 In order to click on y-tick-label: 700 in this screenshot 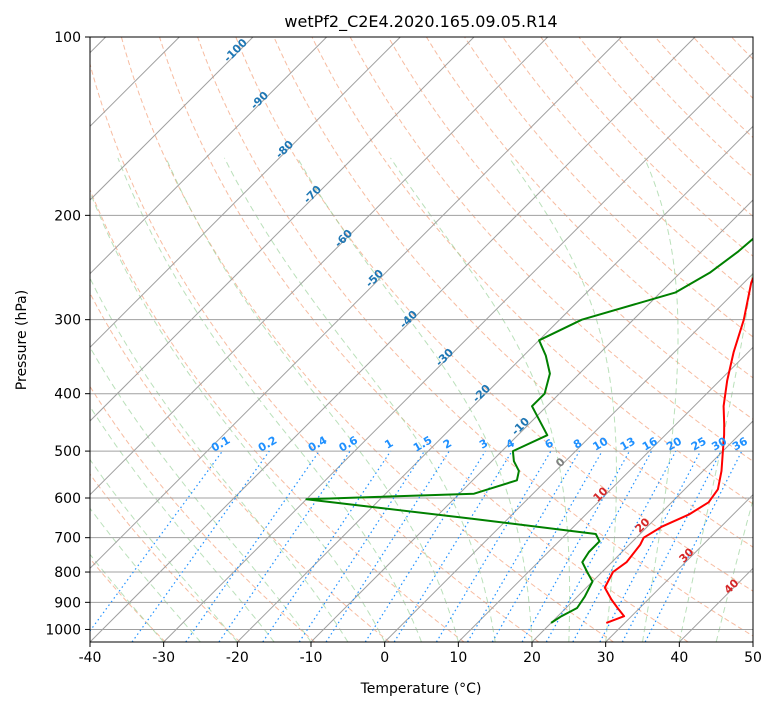, I will do `click(67, 539)`.